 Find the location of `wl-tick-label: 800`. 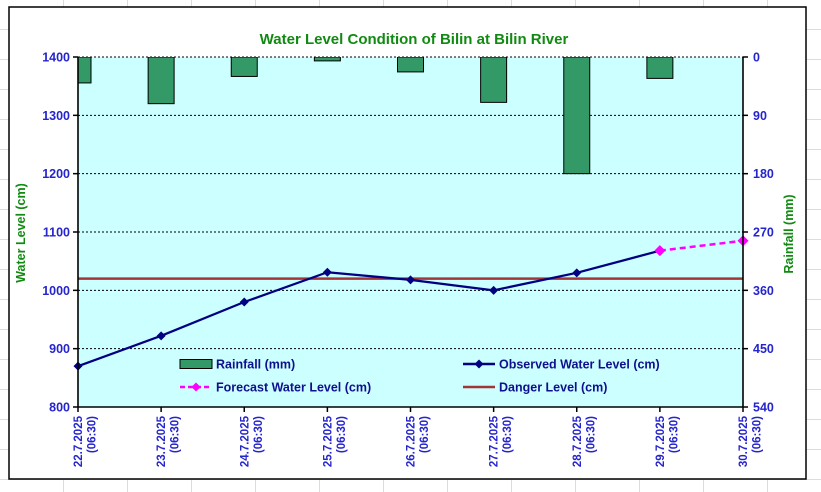

wl-tick-label: 800 is located at coordinates (59, 408).